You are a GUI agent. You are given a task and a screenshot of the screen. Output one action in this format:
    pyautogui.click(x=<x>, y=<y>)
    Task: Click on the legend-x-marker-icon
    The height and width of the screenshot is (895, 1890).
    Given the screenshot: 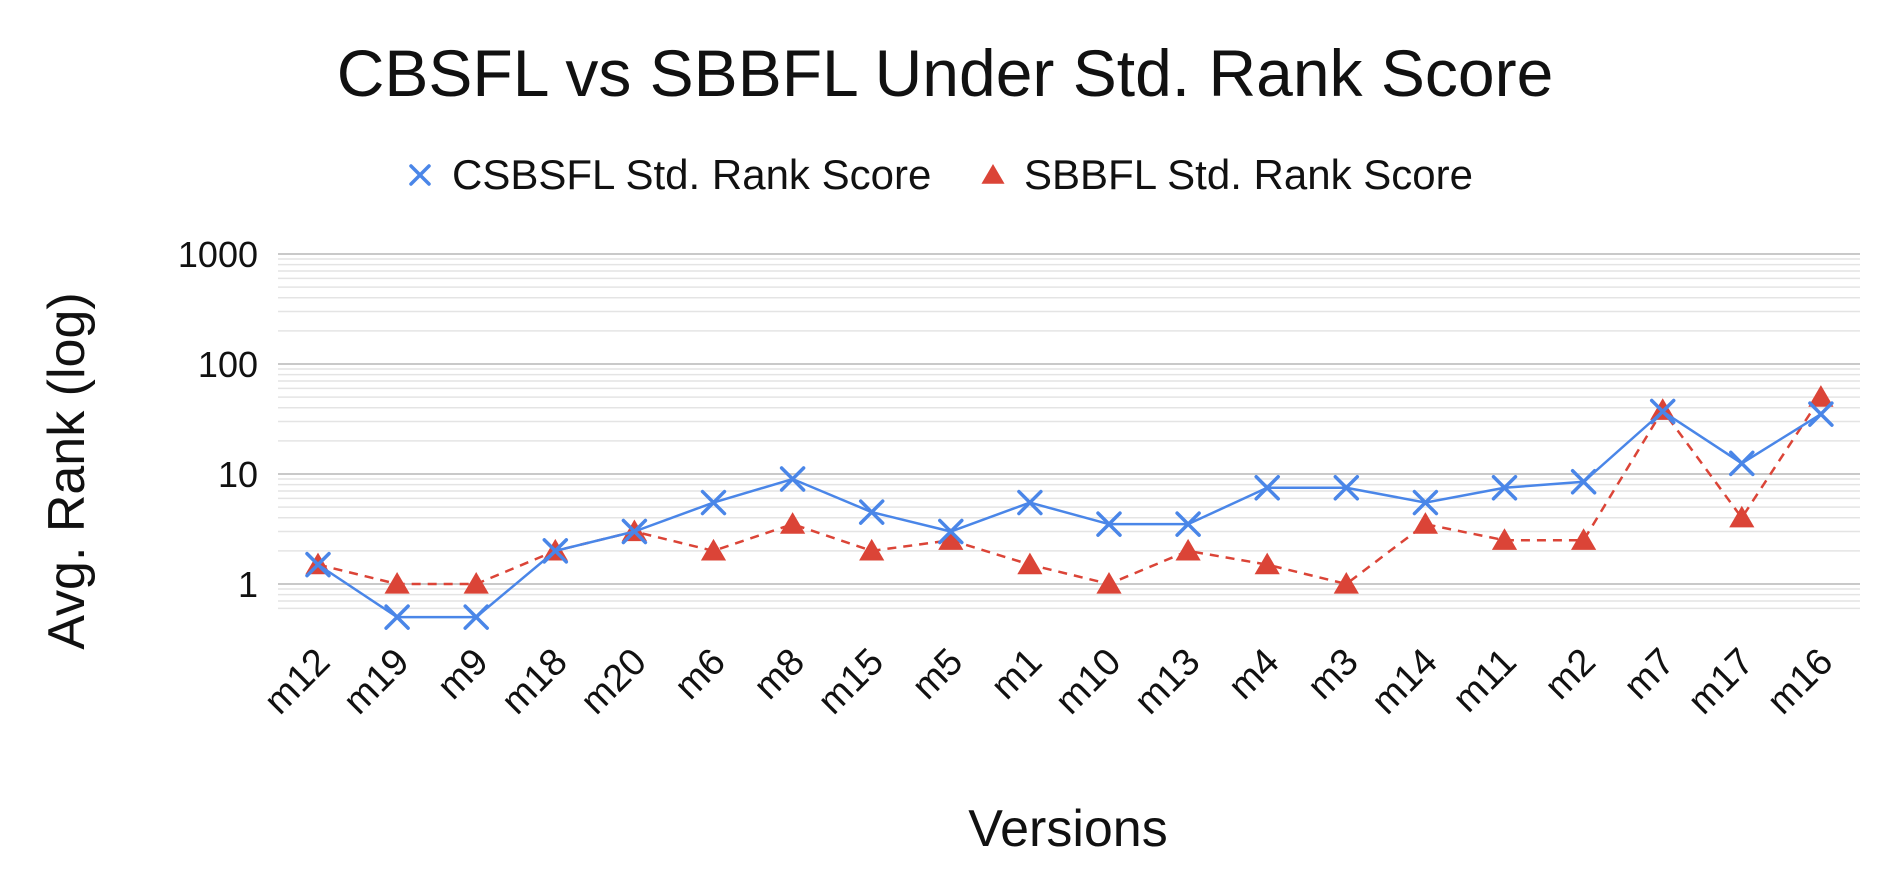 What is the action you would take?
    pyautogui.click(x=420, y=175)
    